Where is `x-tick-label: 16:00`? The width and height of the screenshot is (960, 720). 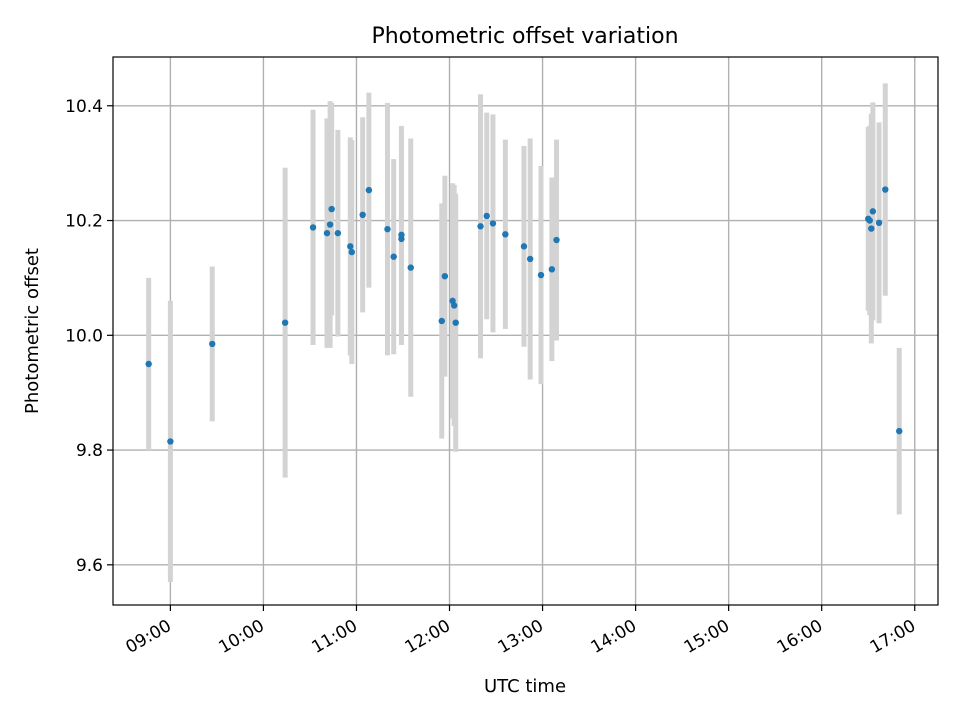
x-tick-label: 16:00 is located at coordinates (800, 637).